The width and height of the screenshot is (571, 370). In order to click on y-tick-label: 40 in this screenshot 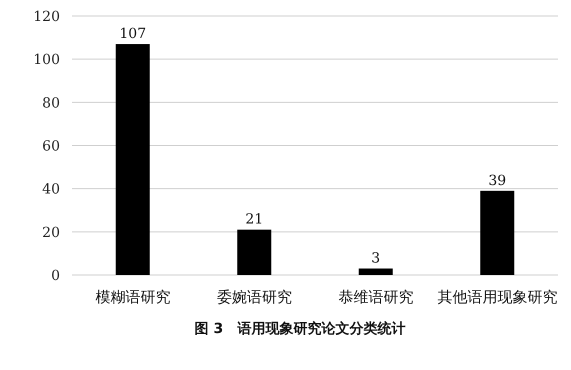, I will do `click(51, 190)`.